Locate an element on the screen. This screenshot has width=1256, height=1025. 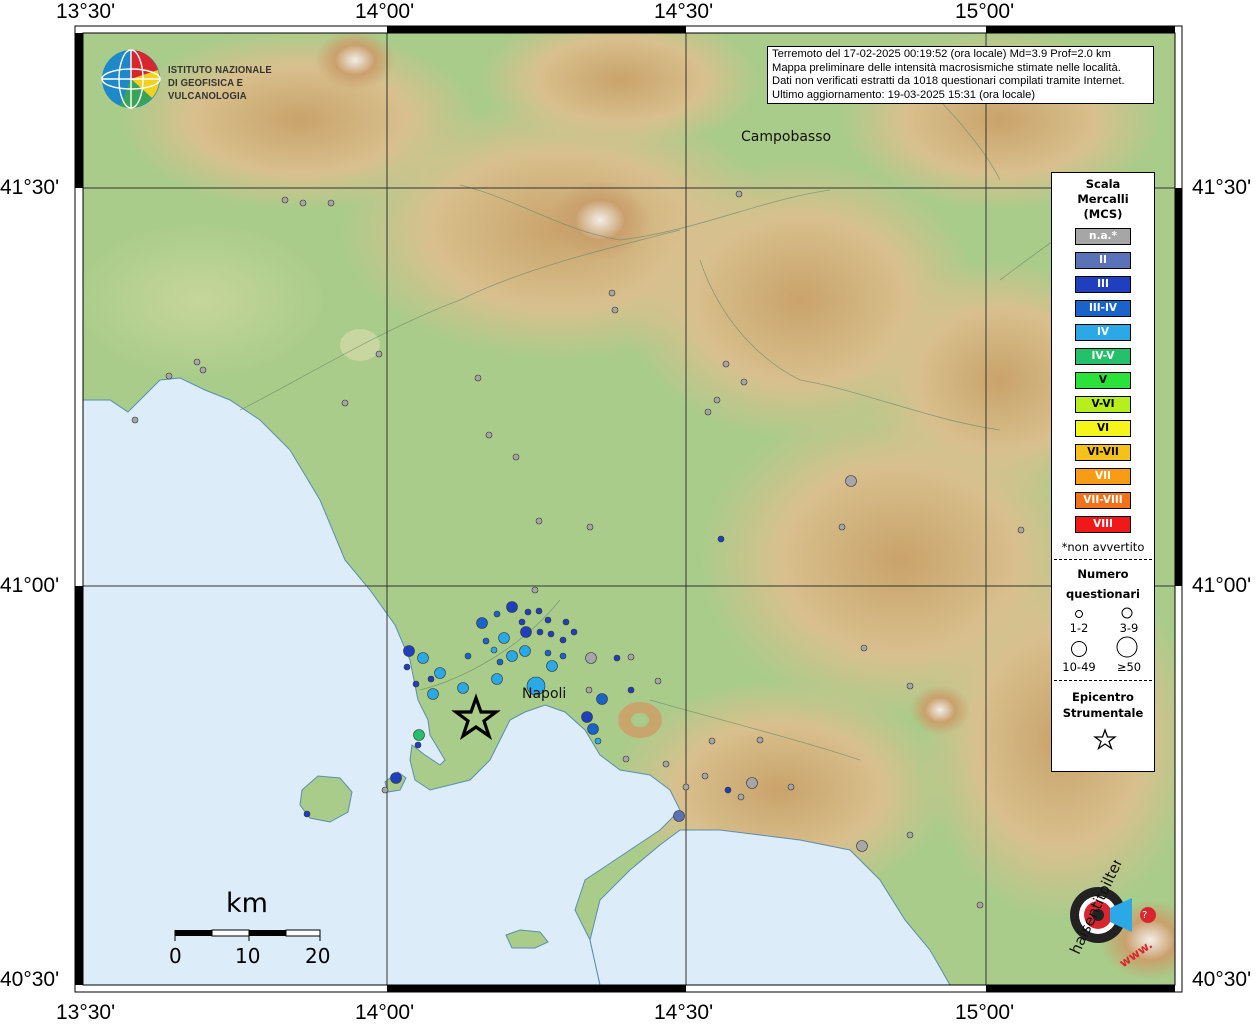
city-label-napoli: Napoli is located at coordinates (544, 694).